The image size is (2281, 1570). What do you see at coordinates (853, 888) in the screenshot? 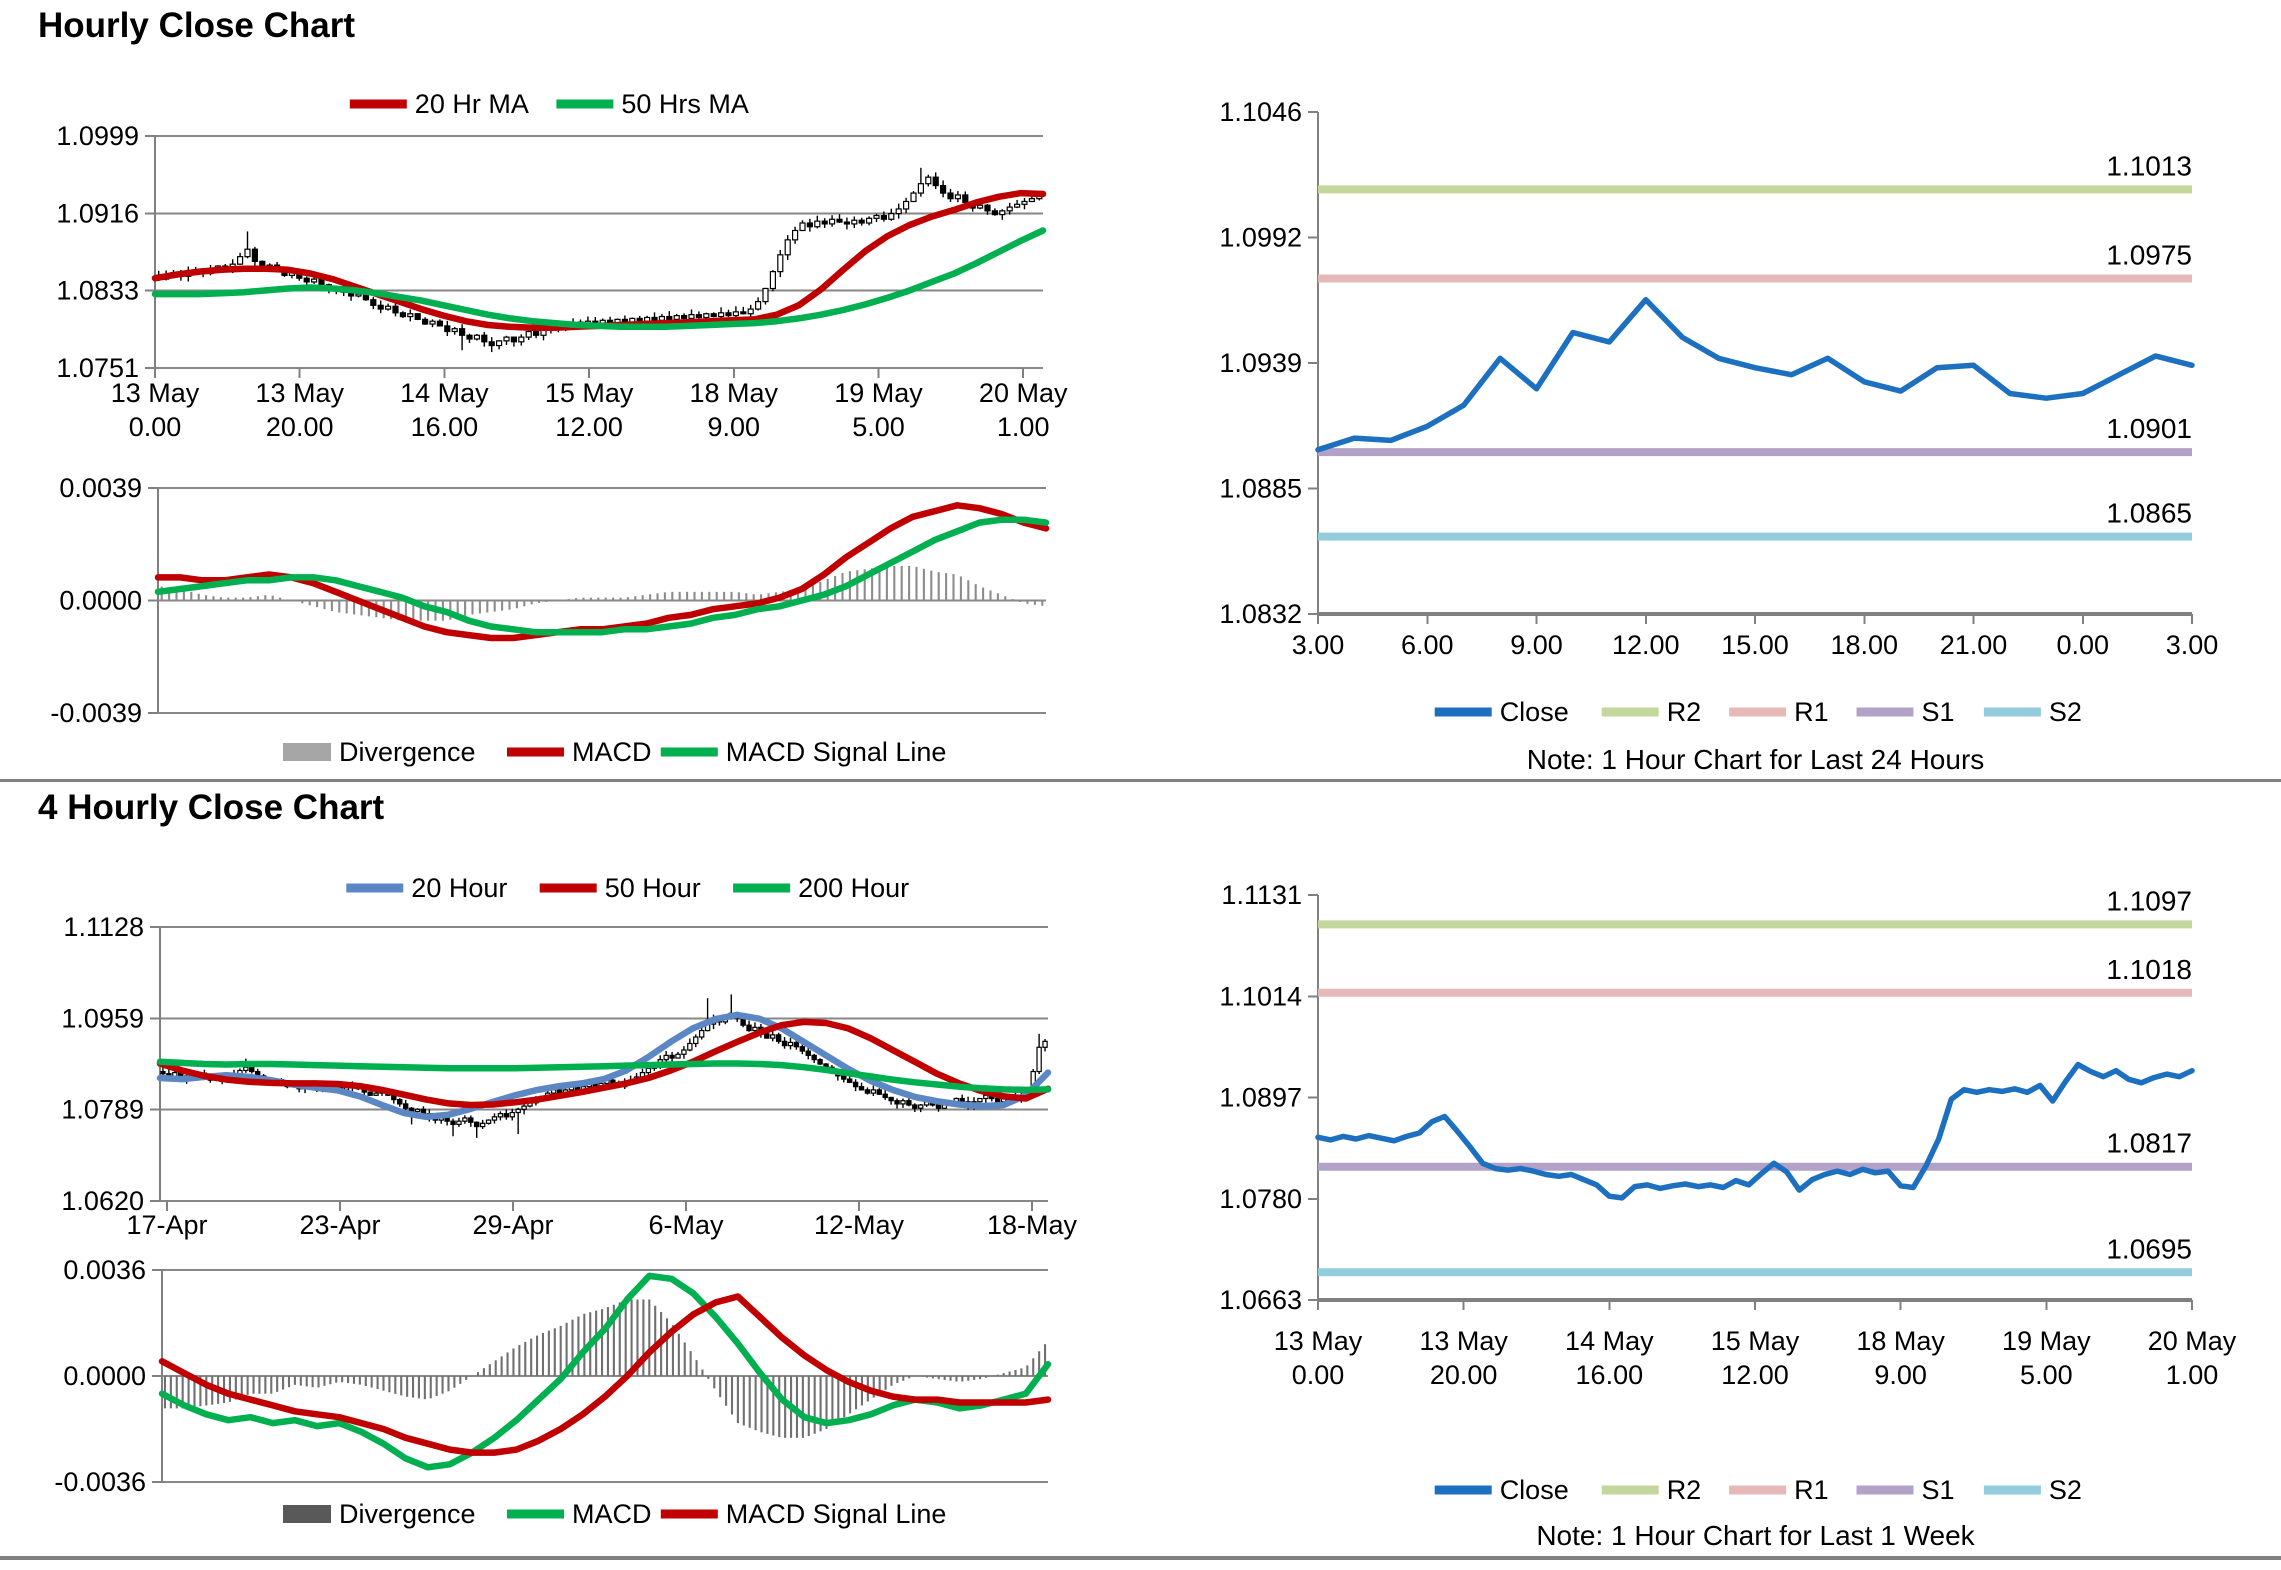
I see `svg-text: 200 Hour` at bounding box center [853, 888].